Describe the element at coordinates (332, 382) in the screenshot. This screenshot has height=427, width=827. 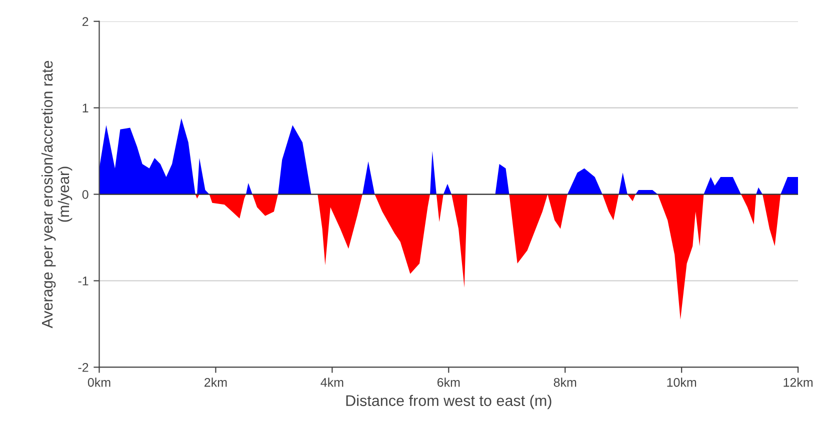
I see `x-tick-label: 4km` at that location.